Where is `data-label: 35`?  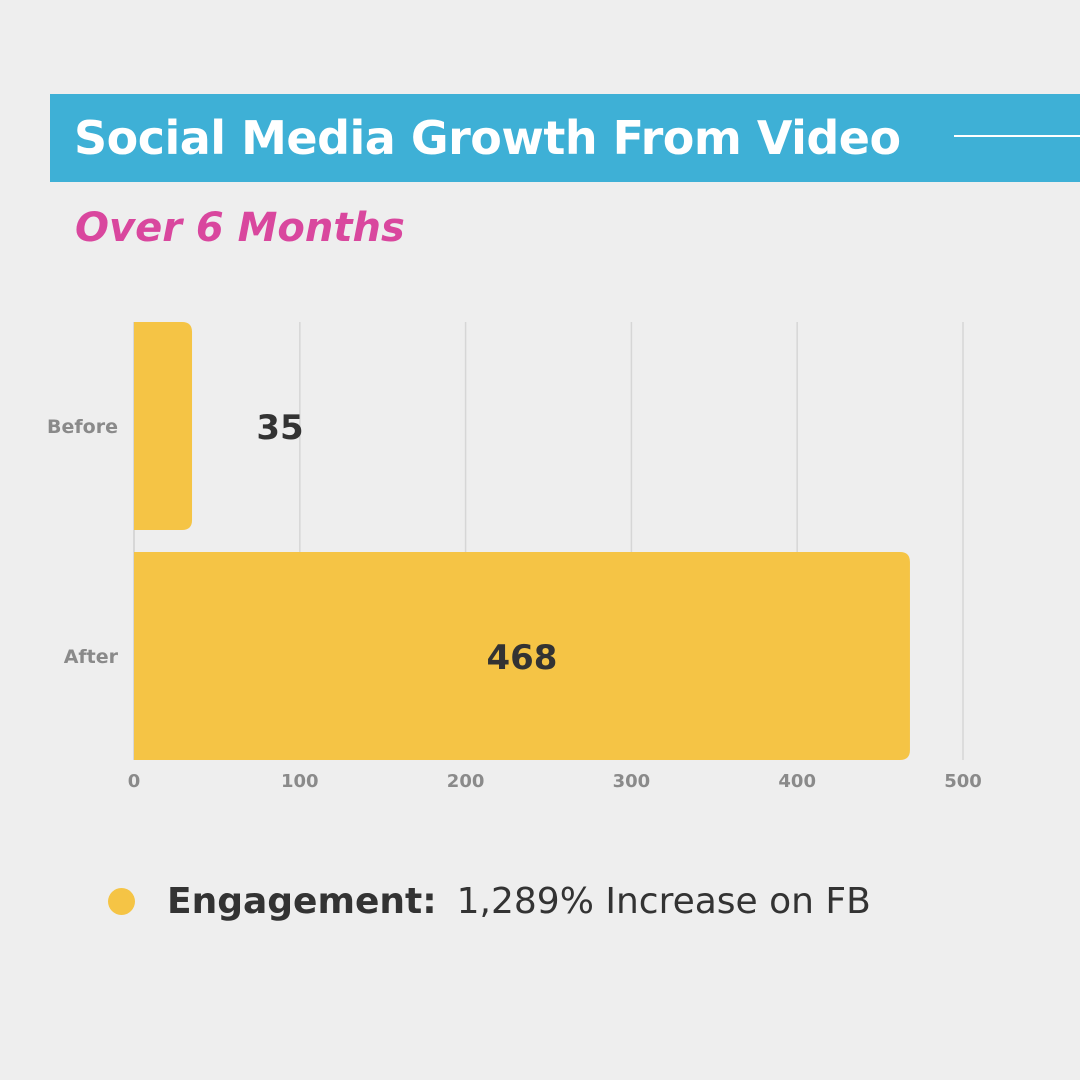 data-label: 35 is located at coordinates (279, 428).